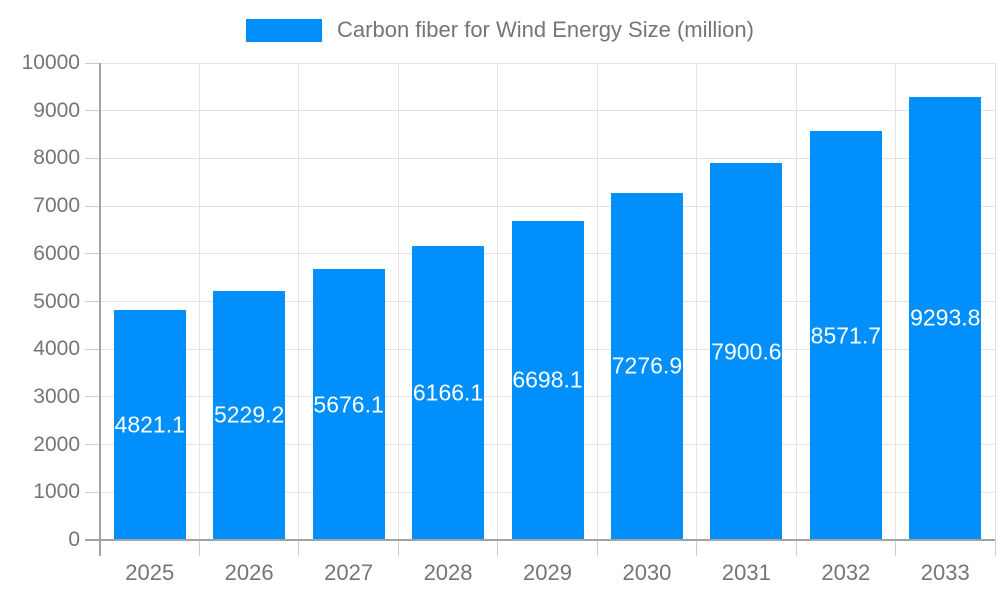 This screenshot has width=1000, height=600. Describe the element at coordinates (74, 539) in the screenshot. I see `y-axis-label: 0` at that location.